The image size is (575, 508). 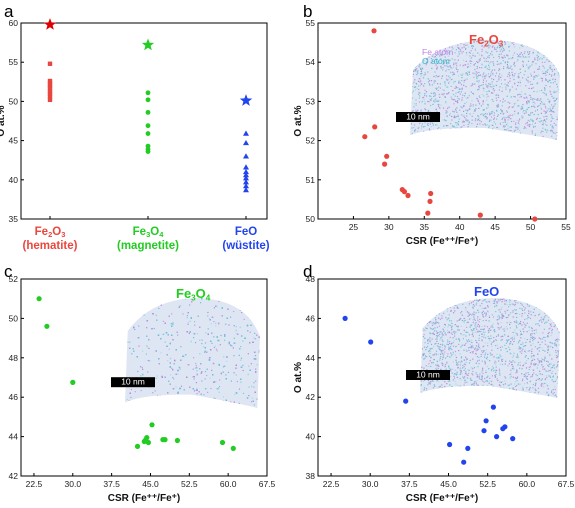 I want to click on formula-text: Fe, so click(x=139, y=232).